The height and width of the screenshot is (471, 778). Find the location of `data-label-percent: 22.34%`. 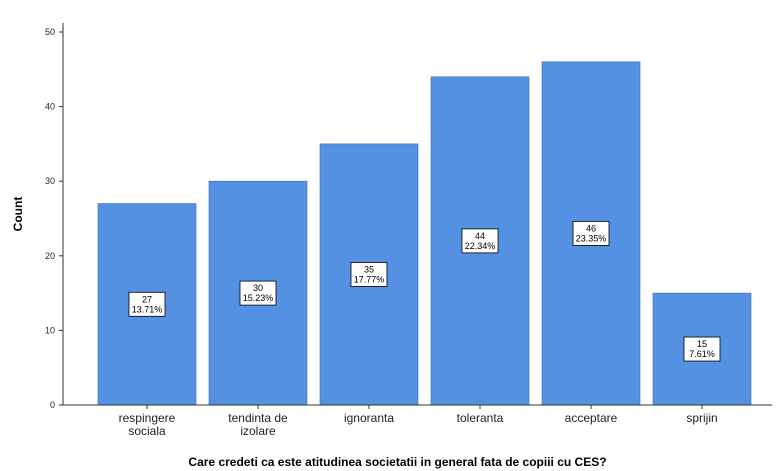

data-label-percent: 22.34% is located at coordinates (480, 246).